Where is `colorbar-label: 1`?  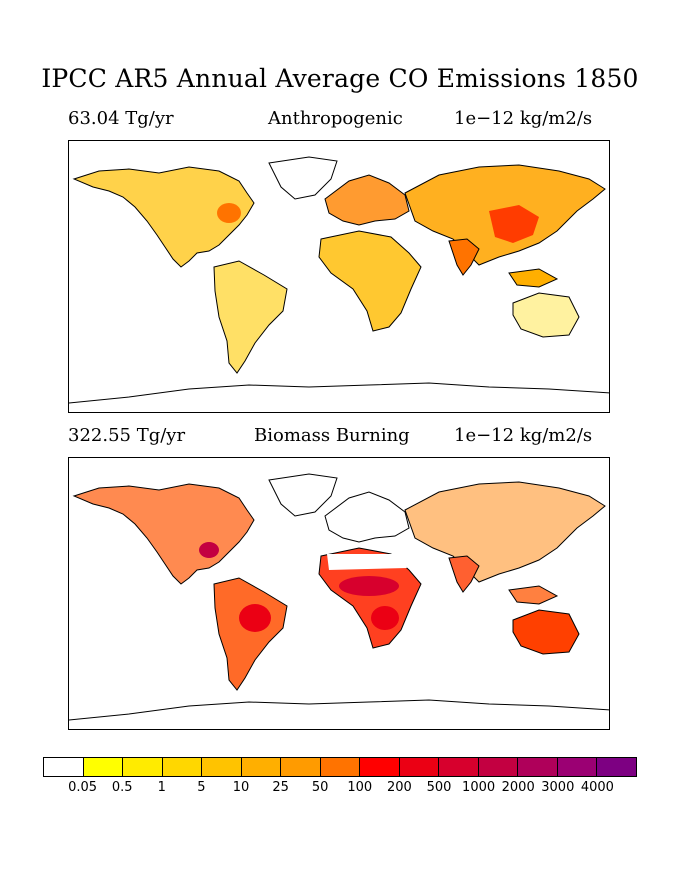 colorbar-label: 1 is located at coordinates (161, 787).